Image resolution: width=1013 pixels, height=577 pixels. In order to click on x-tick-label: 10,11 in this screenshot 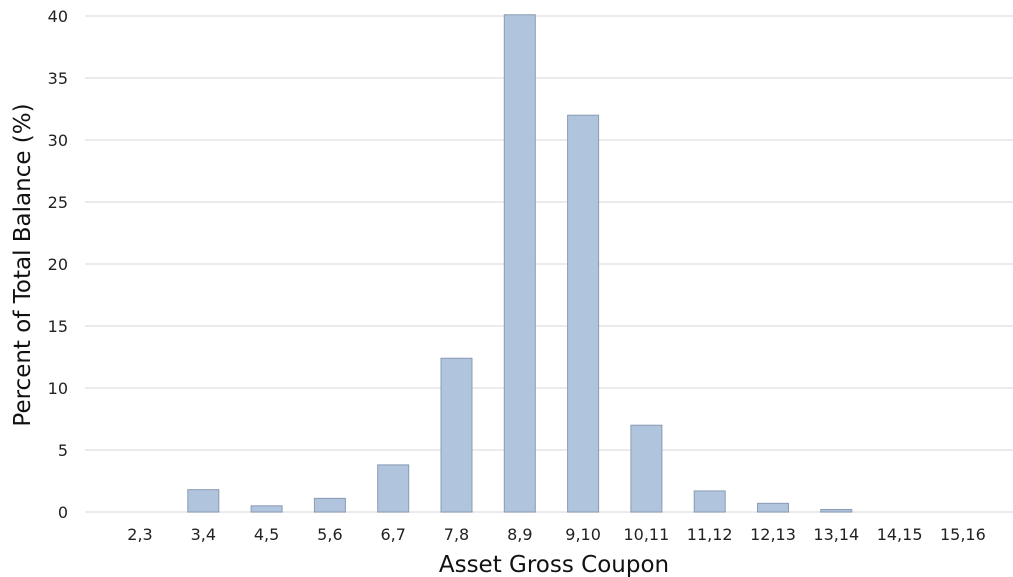, I will do `click(646, 534)`.